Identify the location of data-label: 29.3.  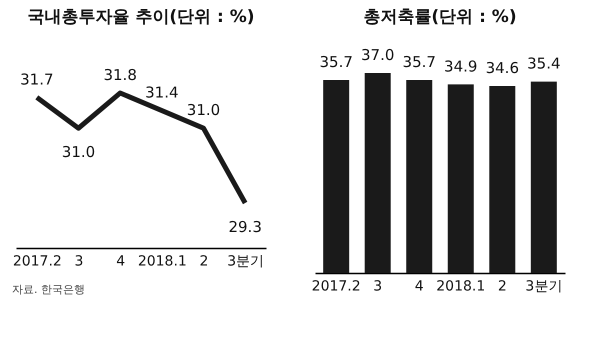
(245, 227).